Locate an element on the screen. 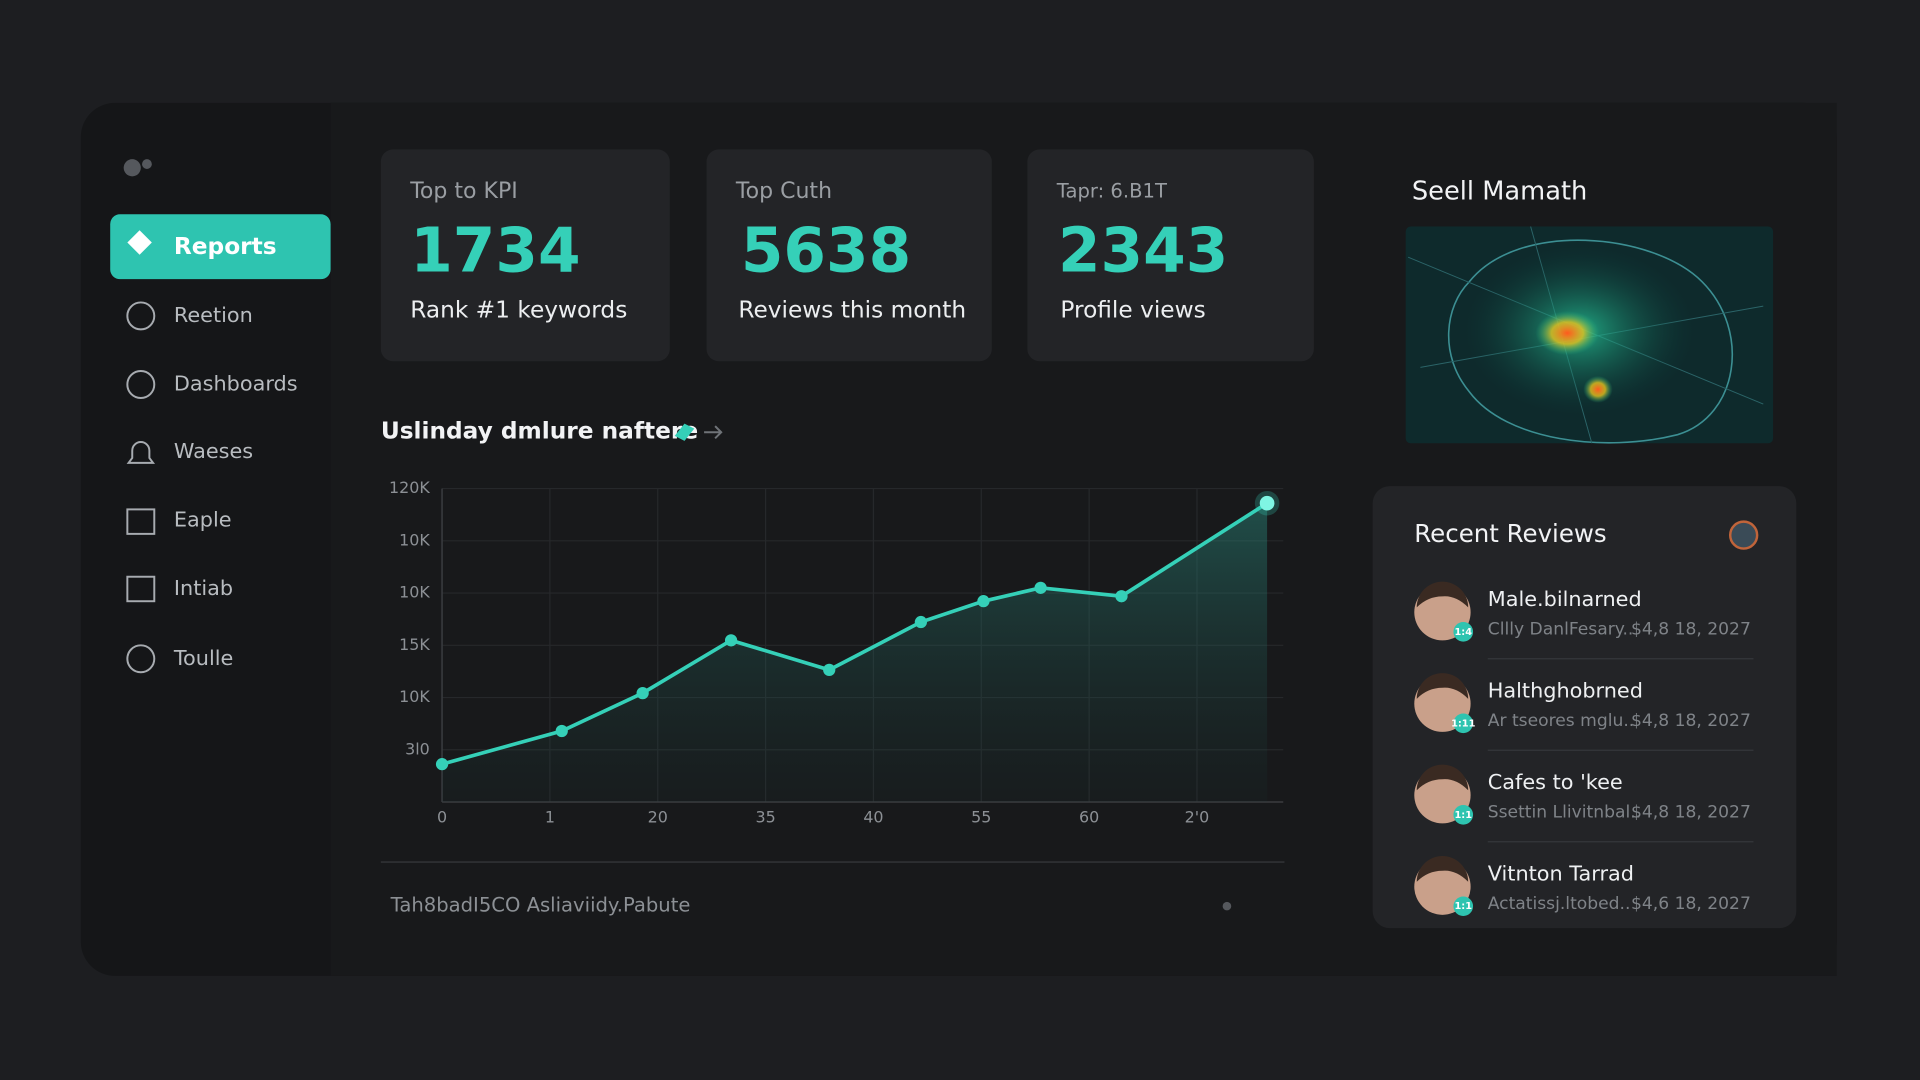  map-outline is located at coordinates (1590, 341).